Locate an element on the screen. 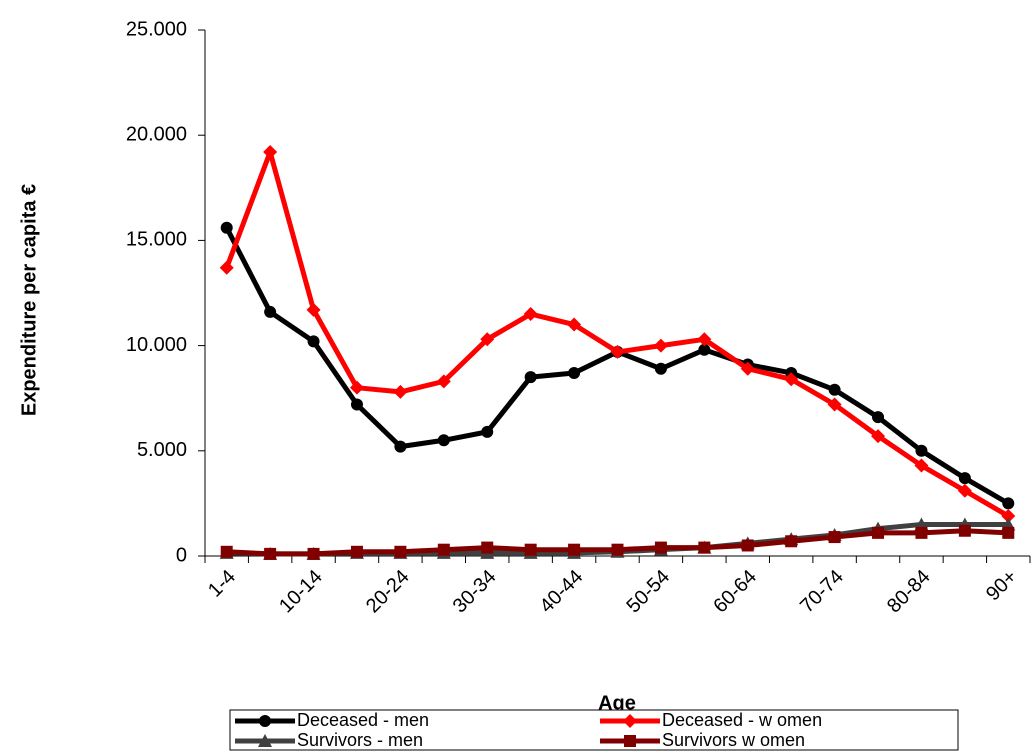 The height and width of the screenshot is (751, 1032). legend-box is located at coordinates (594, 730).